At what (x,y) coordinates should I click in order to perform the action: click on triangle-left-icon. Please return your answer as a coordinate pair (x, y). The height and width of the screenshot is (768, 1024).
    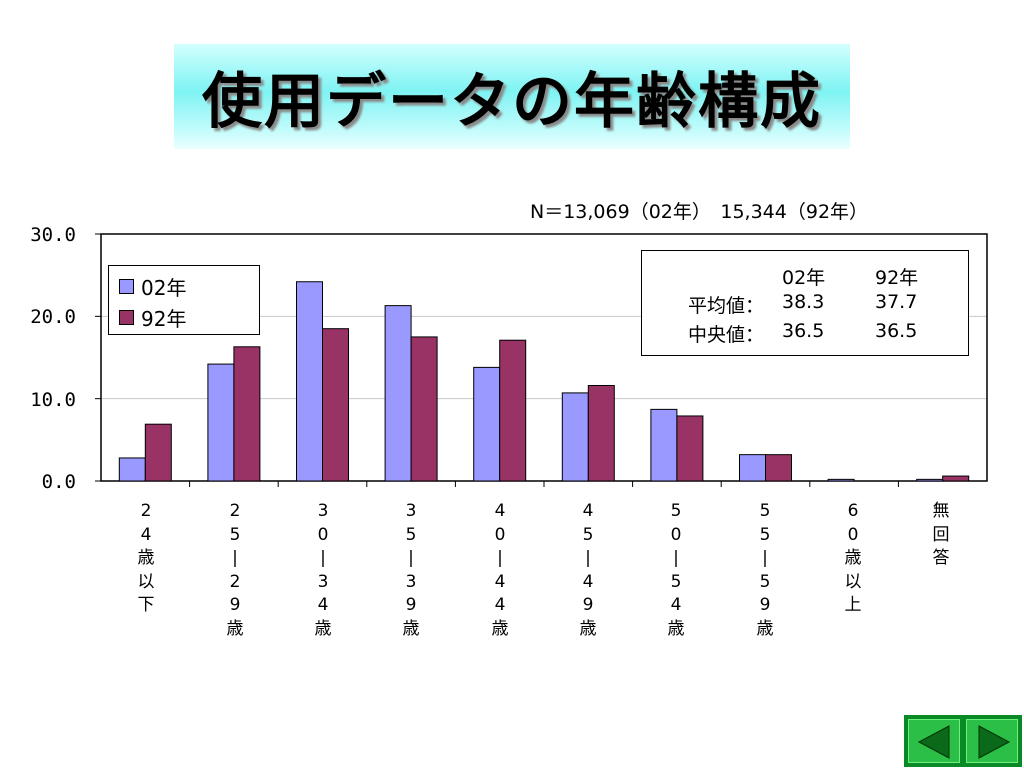
    Looking at the image, I should click on (933, 742).